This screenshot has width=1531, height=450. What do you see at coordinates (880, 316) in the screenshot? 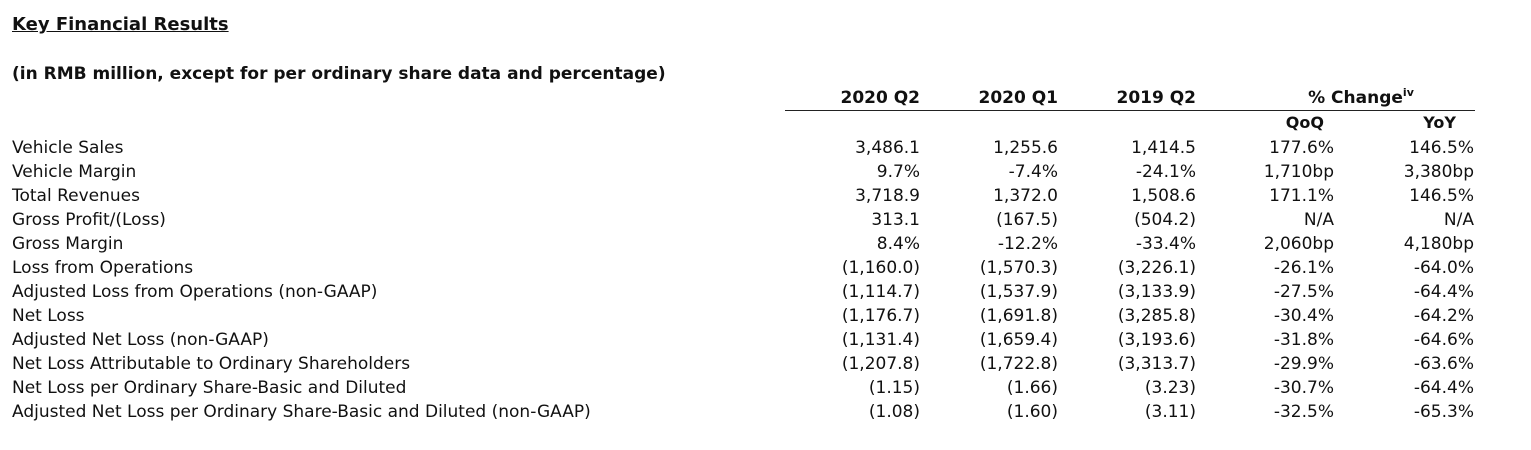
I see `value-2020-q2: (1,176.7)` at bounding box center [880, 316].